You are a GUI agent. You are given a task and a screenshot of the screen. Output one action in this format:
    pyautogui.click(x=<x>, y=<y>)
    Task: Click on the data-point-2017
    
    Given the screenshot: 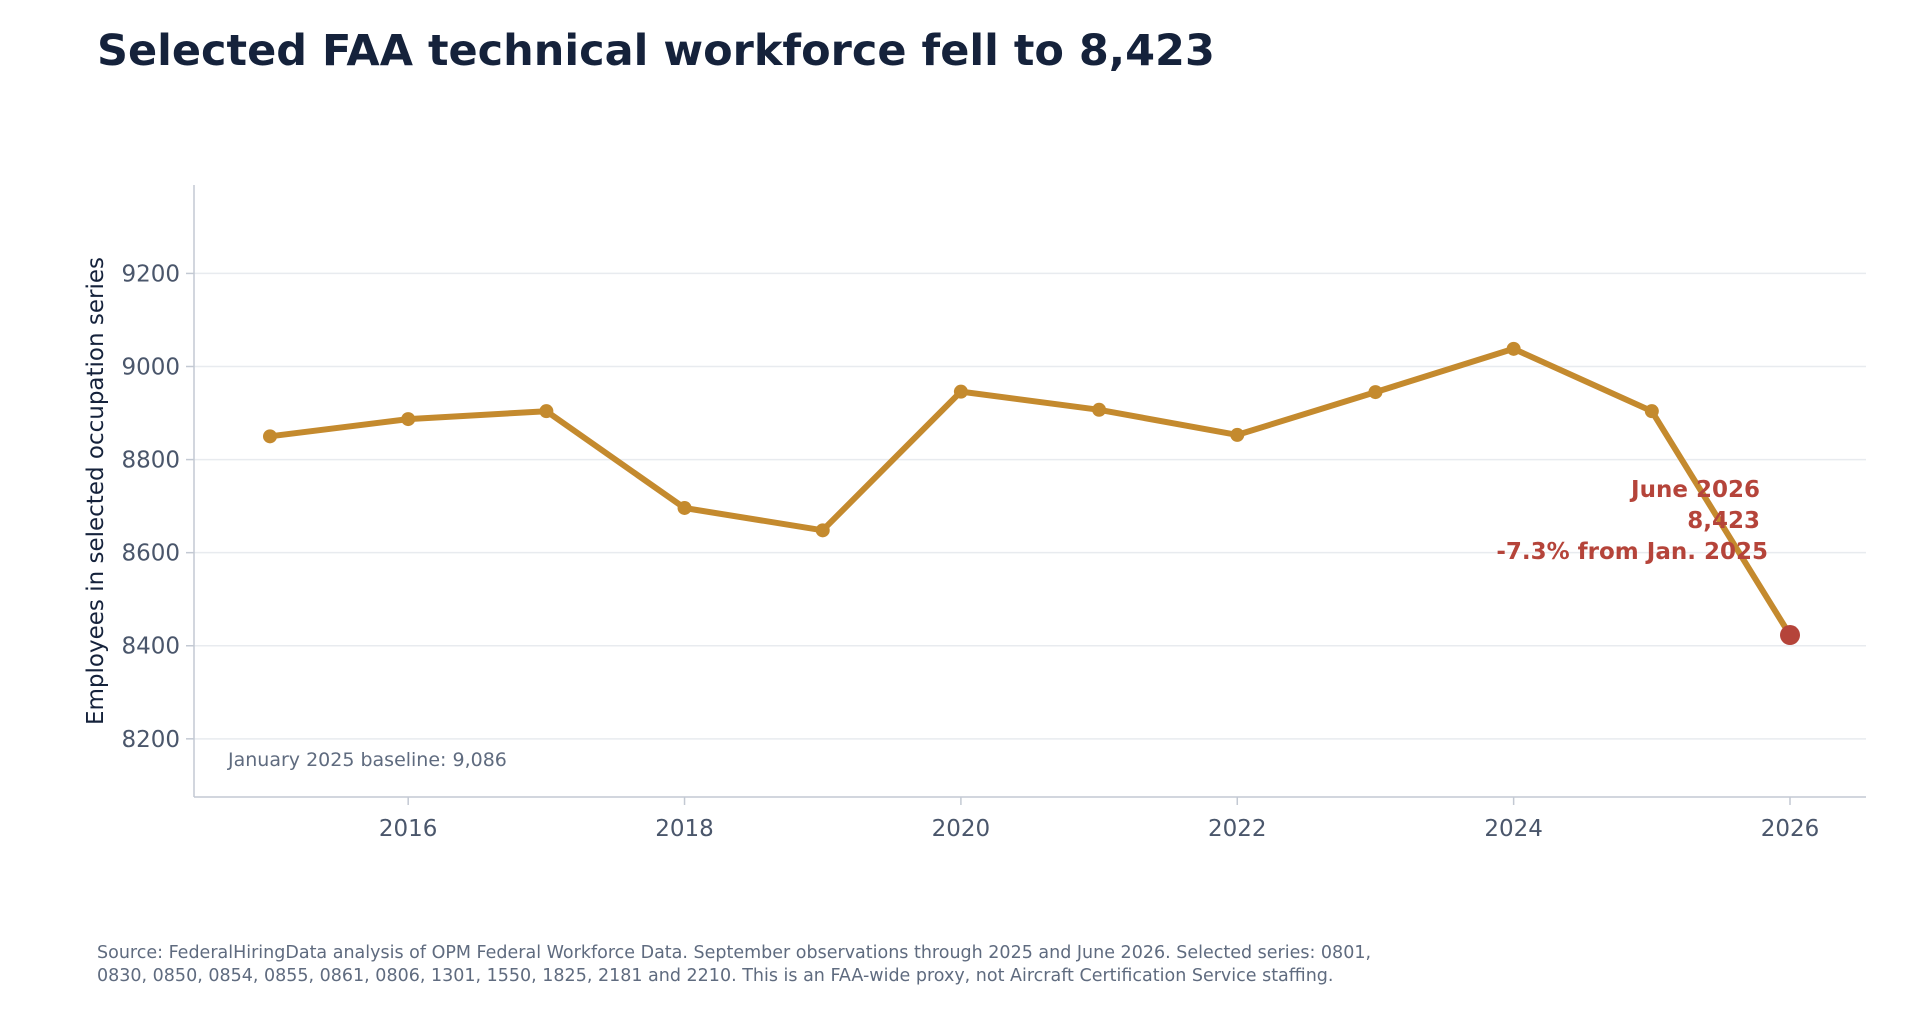 What is the action you would take?
    pyautogui.click(x=546, y=411)
    